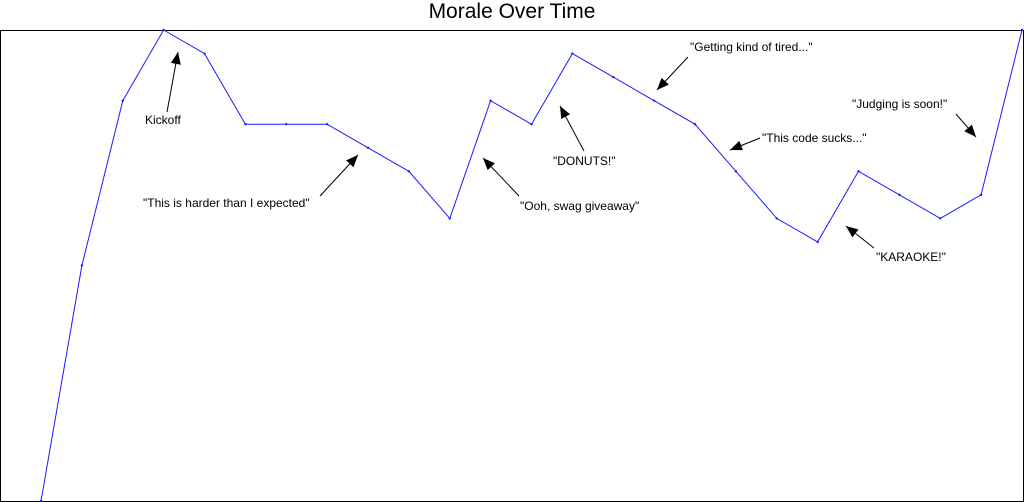 This screenshot has width=1024, height=502. I want to click on annotation-0: Kickoff, so click(163, 89).